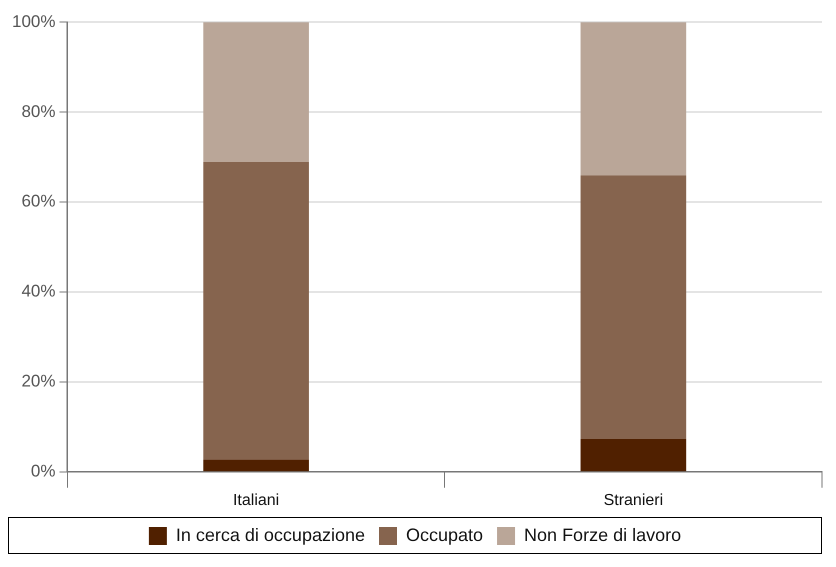 The width and height of the screenshot is (836, 567). I want to click on legend-label: Occupato, so click(445, 534).